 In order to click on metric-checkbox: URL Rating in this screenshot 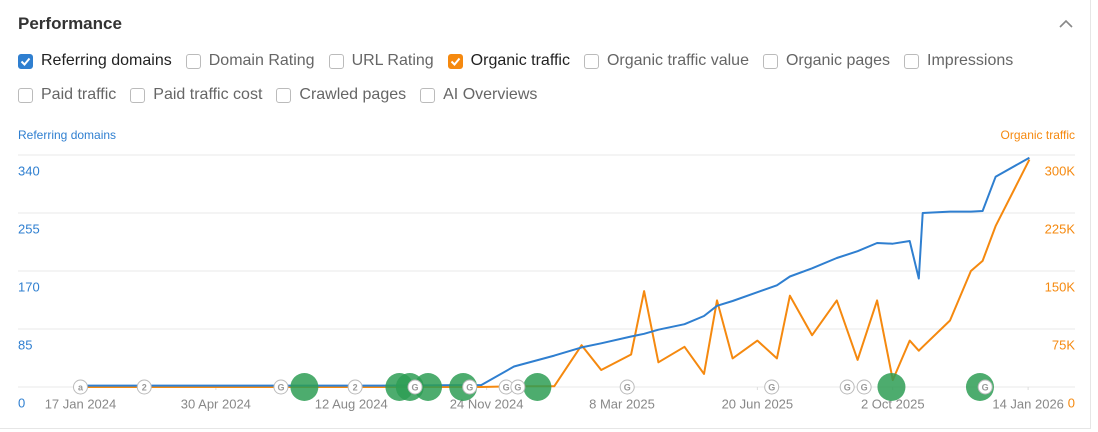, I will do `click(381, 61)`.